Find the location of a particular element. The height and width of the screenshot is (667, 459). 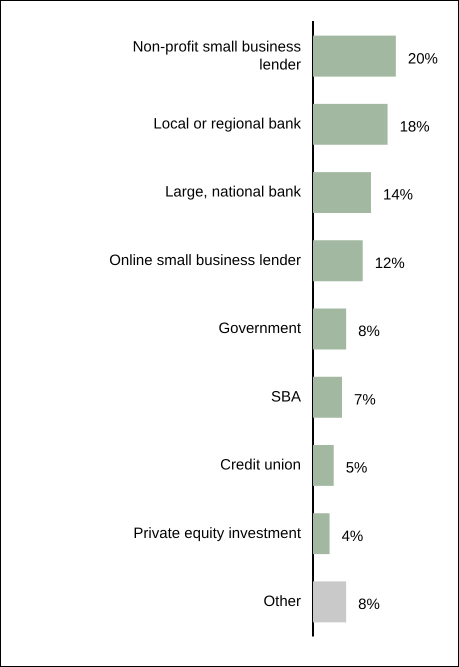

y-tick-label: Large, national bank is located at coordinates (233, 192).